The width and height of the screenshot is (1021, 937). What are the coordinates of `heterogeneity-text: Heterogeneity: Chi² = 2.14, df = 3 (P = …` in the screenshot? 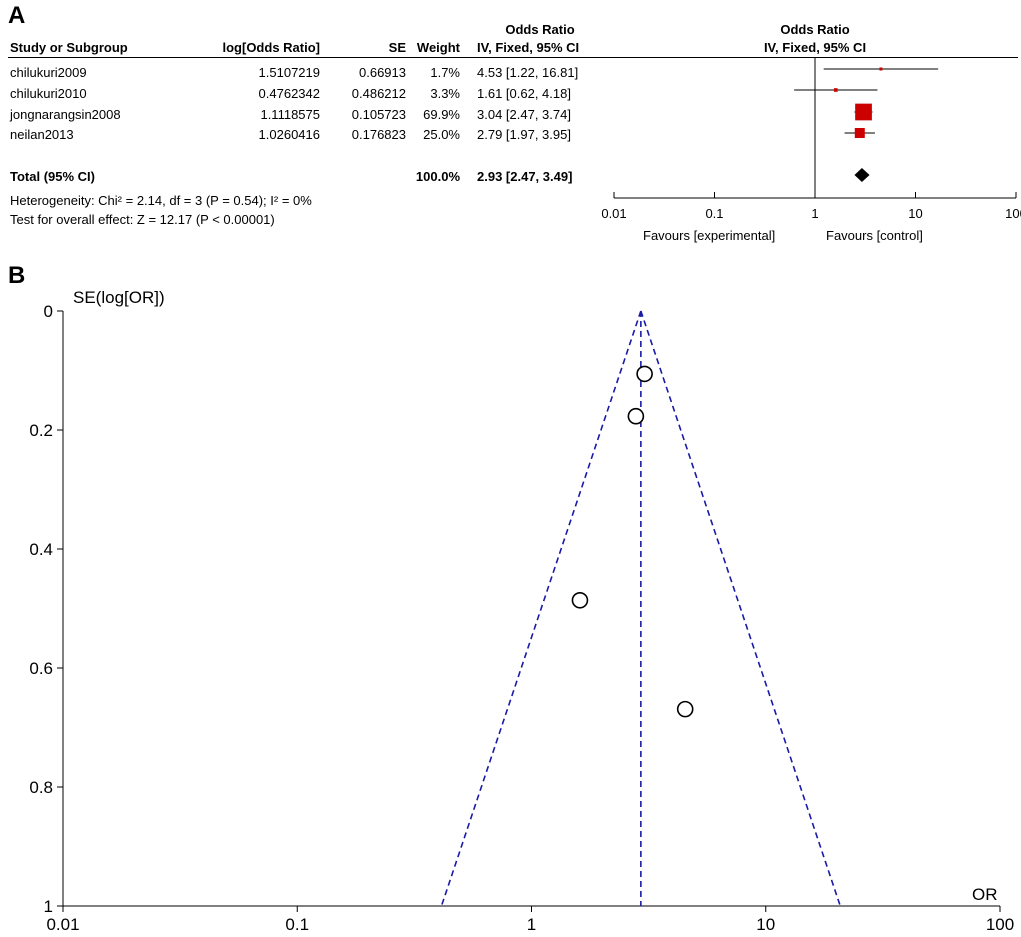 It's located at (161, 200).